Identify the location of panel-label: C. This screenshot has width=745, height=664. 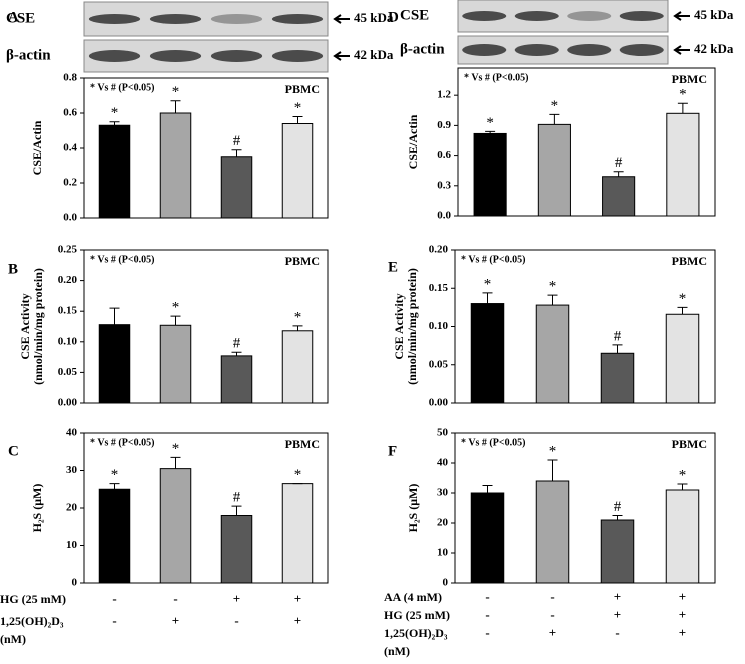
(13, 451).